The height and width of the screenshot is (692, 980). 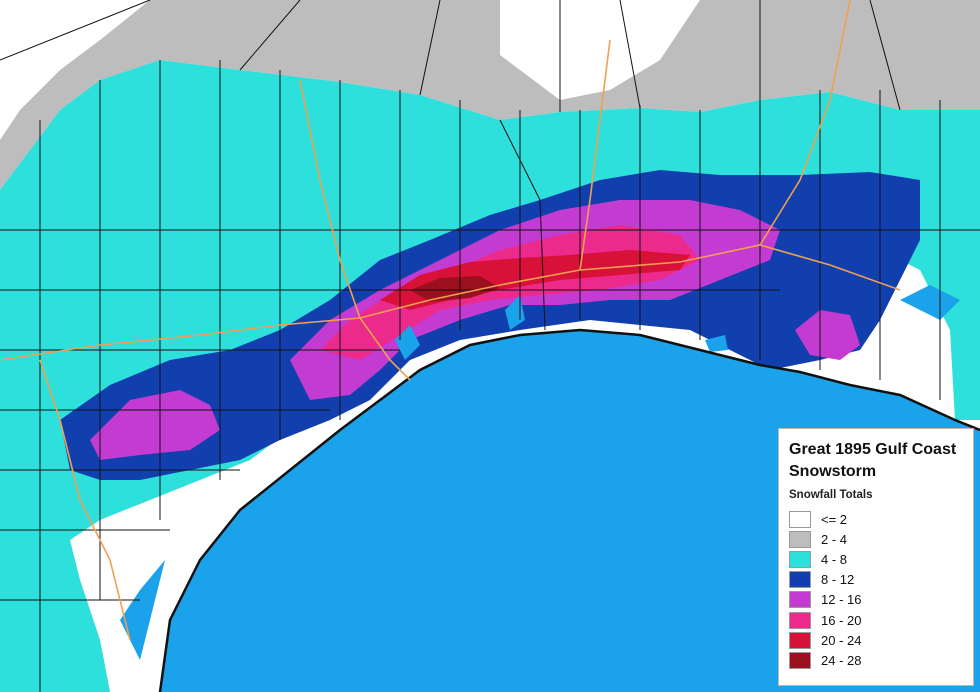 I want to click on legend-label: 20 - 24, so click(x=841, y=640).